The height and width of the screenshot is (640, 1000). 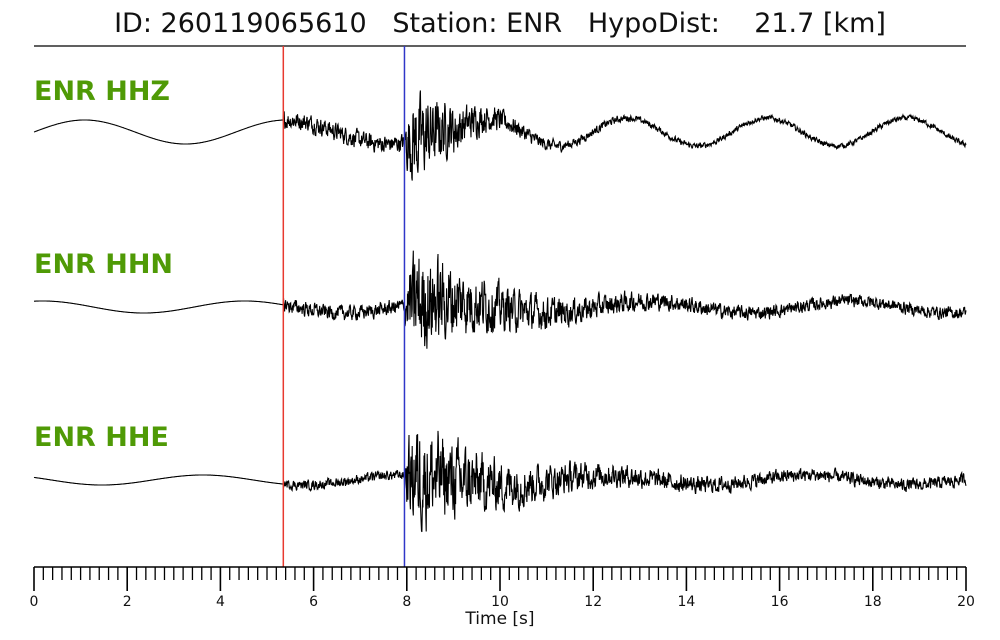 I want to click on trace-label-enr-hhn: ENR HHN, so click(x=103, y=264).